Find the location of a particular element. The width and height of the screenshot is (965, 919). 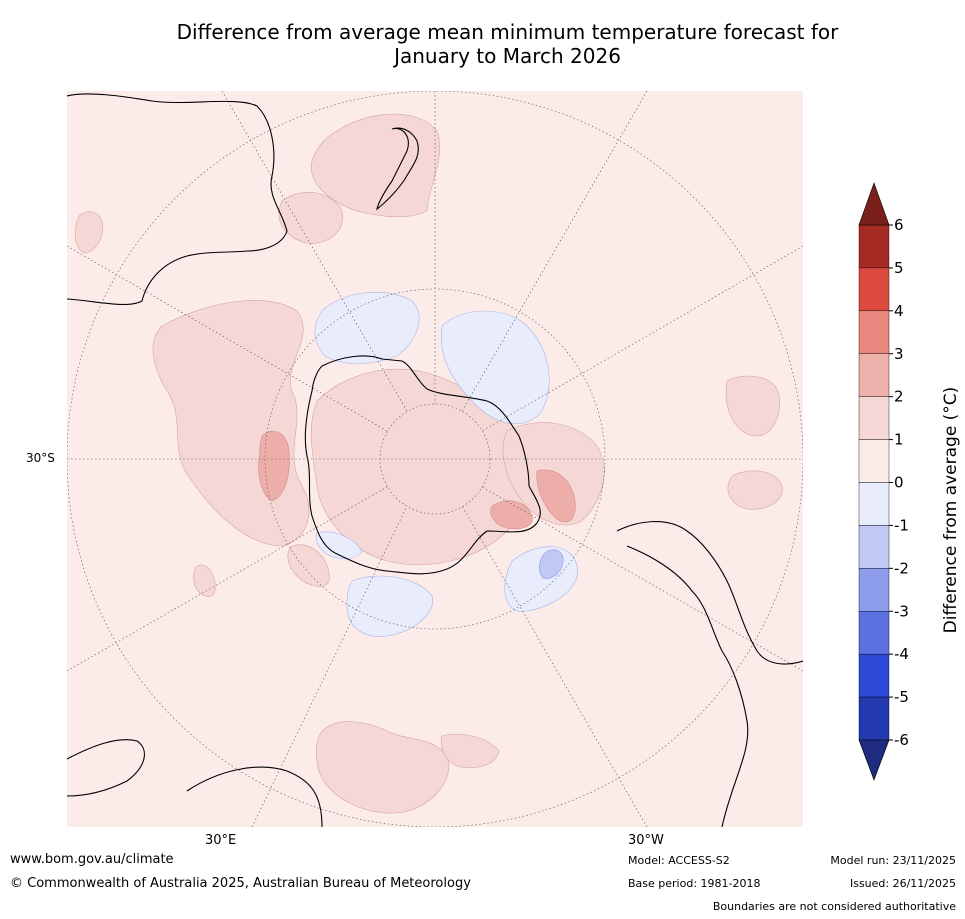

warm-region-east-patch is located at coordinates (752, 406).